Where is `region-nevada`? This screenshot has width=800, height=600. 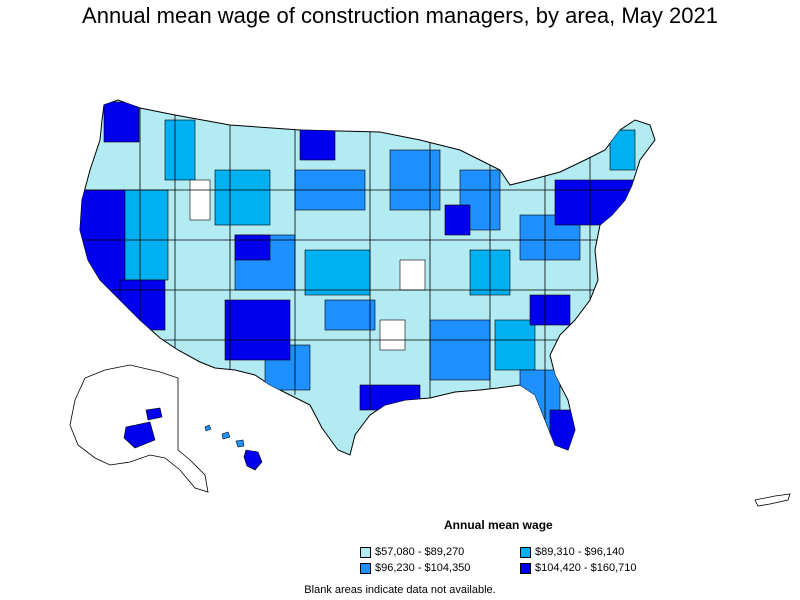 region-nevada is located at coordinates (143, 235).